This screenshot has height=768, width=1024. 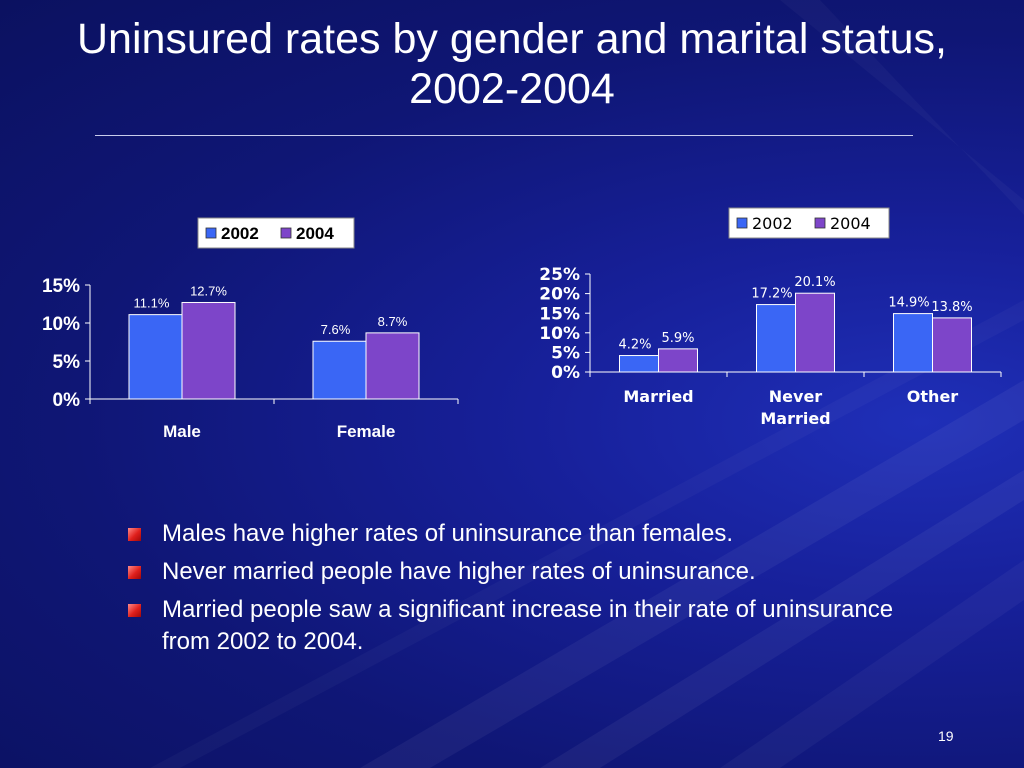 I want to click on bar-2002-other, so click(x=913, y=343).